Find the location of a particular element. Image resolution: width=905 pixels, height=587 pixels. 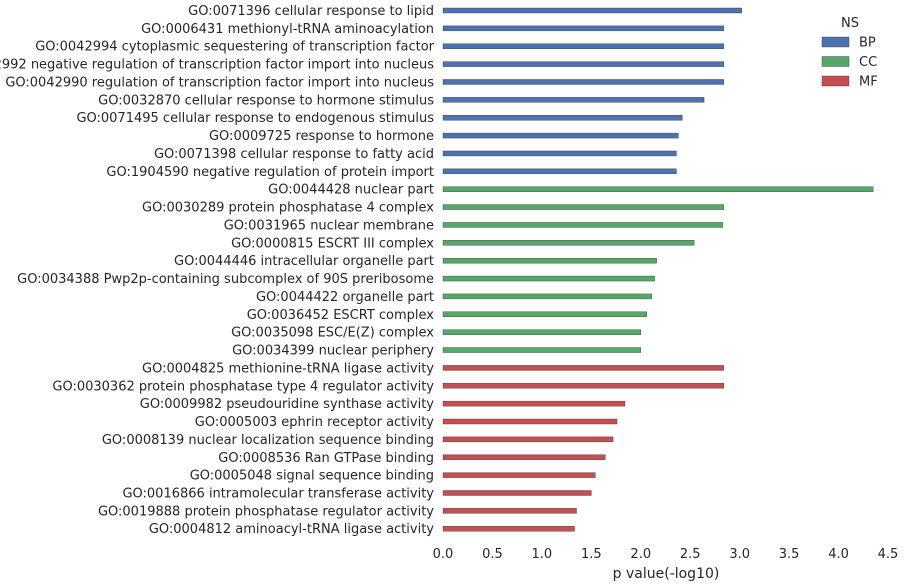

legend-label-mf: MF is located at coordinates (868, 82).